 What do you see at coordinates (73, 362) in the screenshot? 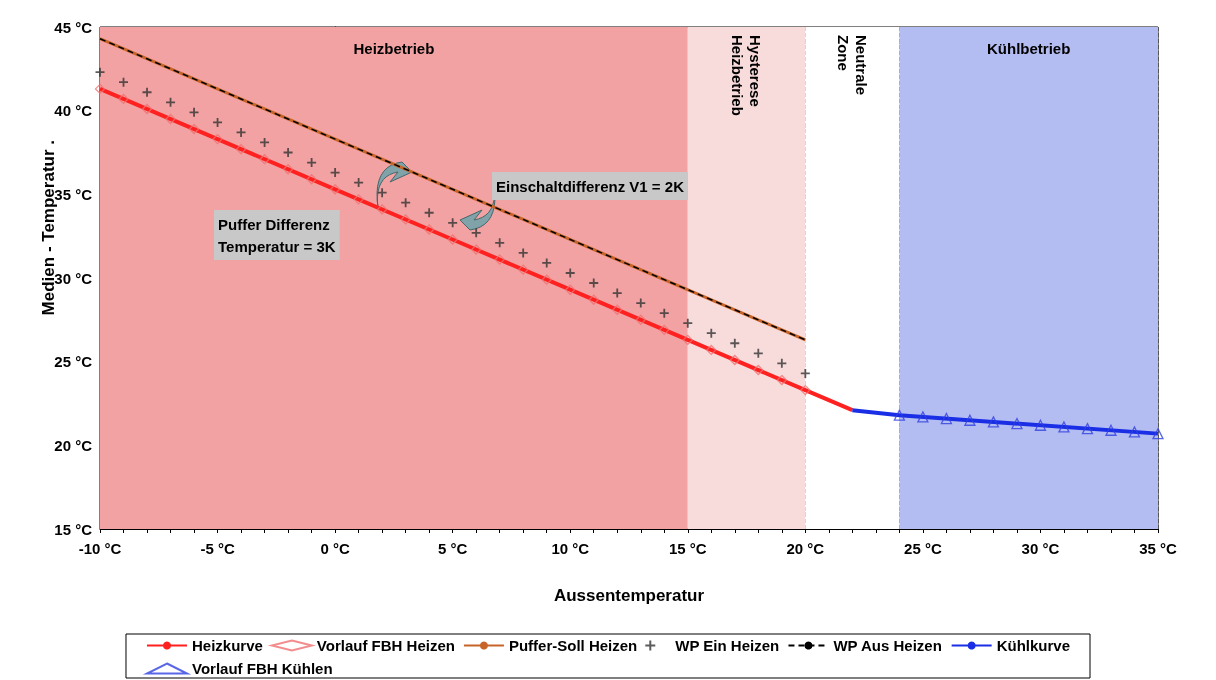
I see `y-tick-label: 25 °C` at bounding box center [73, 362].